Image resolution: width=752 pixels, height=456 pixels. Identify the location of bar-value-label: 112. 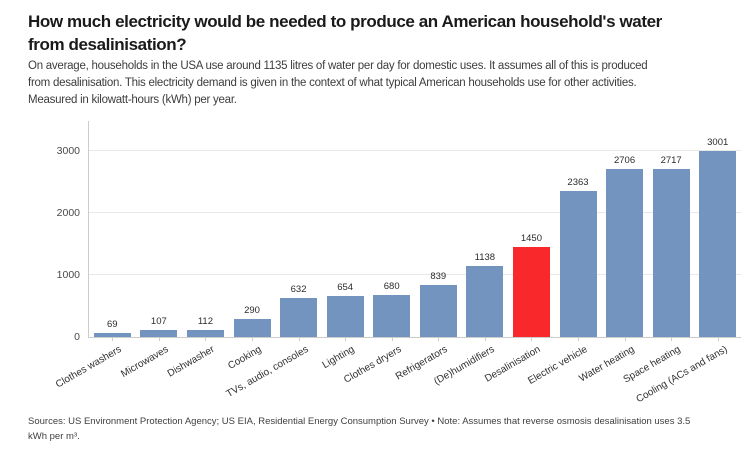
(205, 322).